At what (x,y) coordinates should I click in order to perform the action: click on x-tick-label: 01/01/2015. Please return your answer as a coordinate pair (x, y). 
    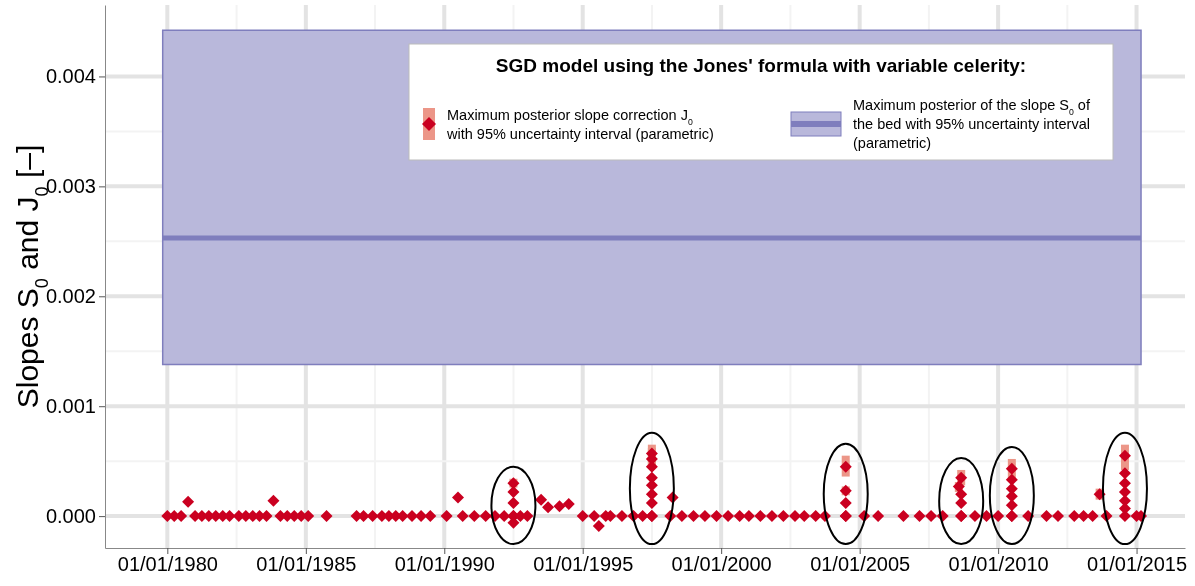
    Looking at the image, I should click on (1137, 564).